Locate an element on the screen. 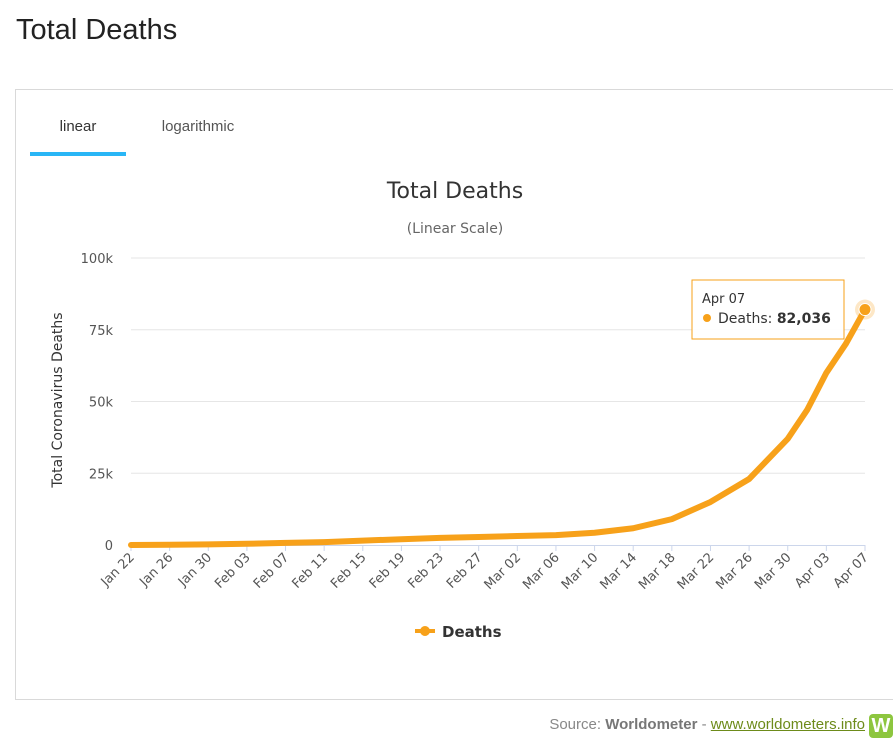 This screenshot has width=893, height=745. worldometer-logo-icon: W is located at coordinates (881, 726).